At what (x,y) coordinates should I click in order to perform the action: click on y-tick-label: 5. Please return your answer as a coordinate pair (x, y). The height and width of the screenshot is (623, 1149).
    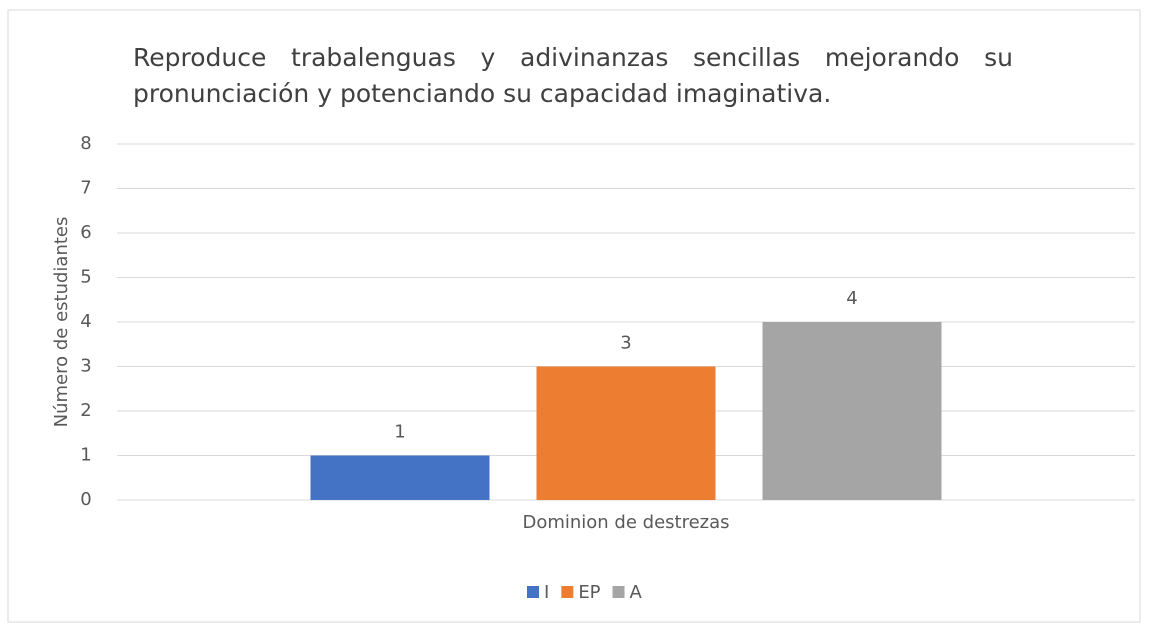
    Looking at the image, I should click on (85, 277).